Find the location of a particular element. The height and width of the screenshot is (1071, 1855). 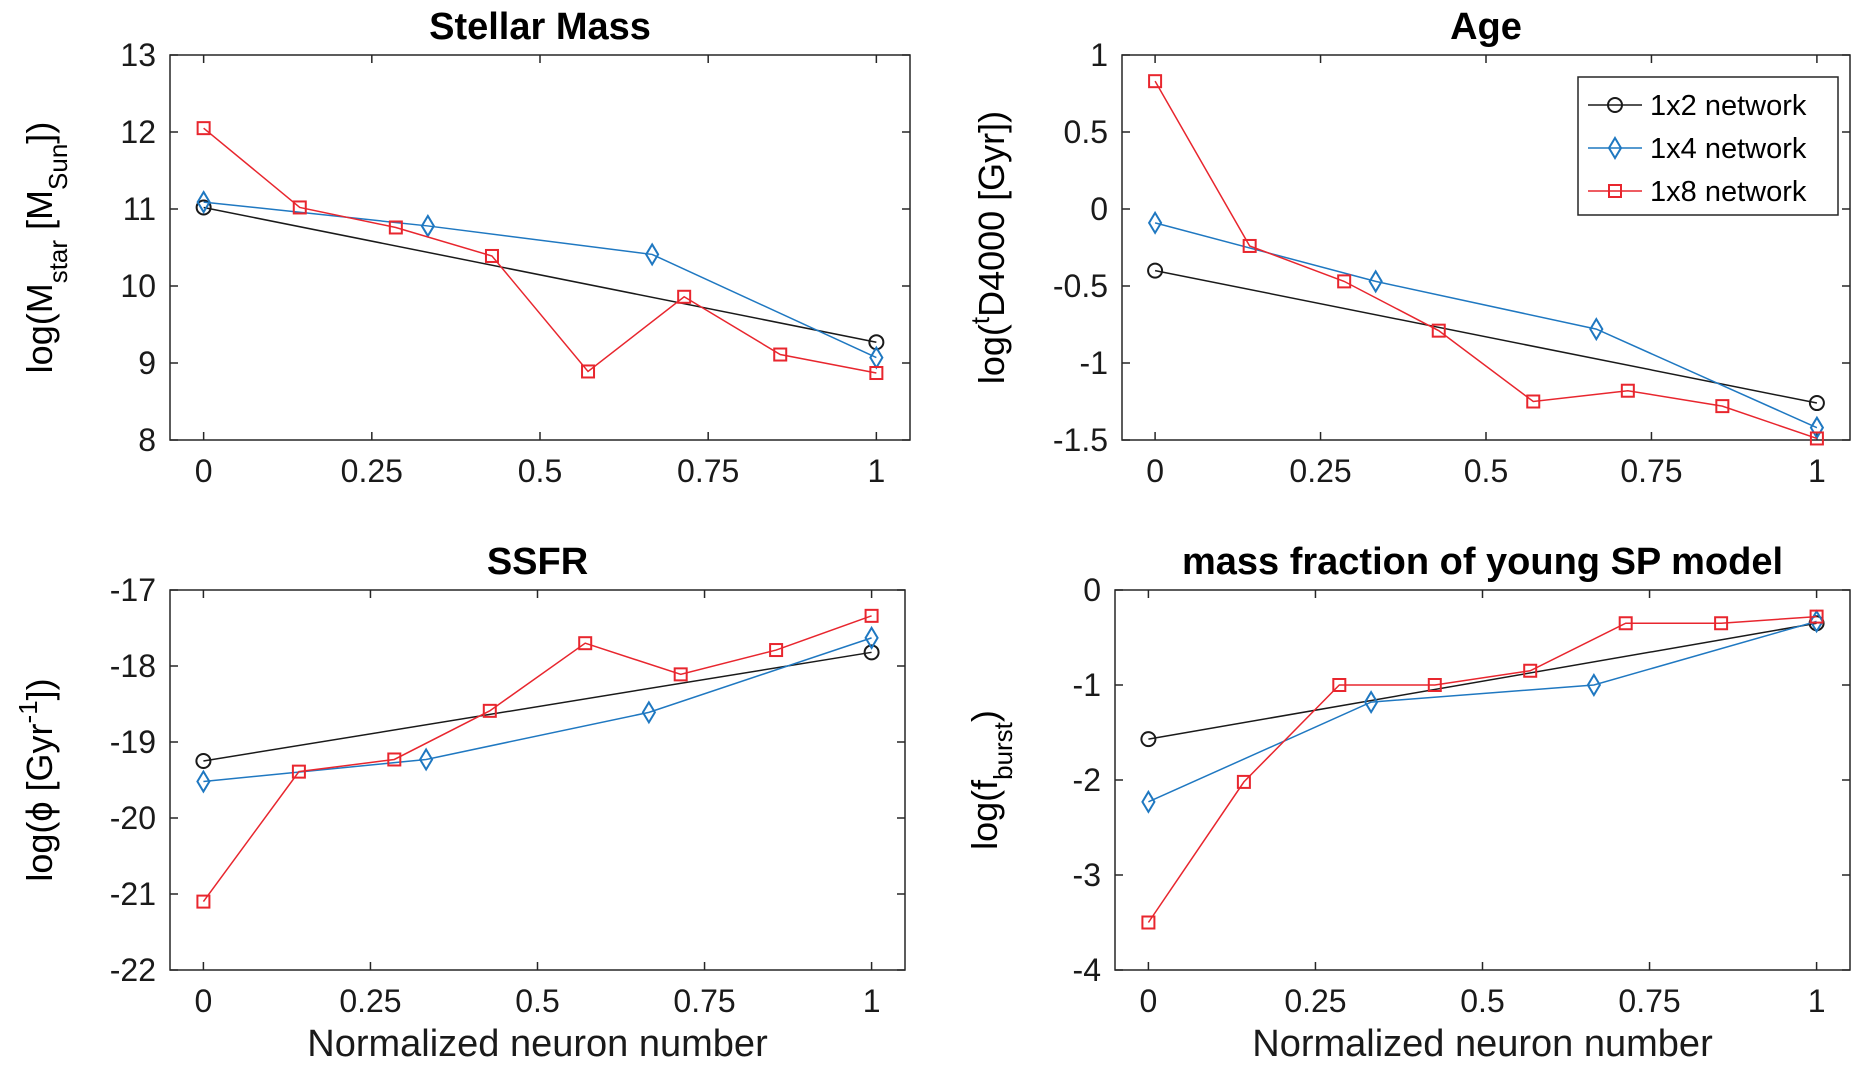

y-tick-label: 13 is located at coordinates (138, 55).